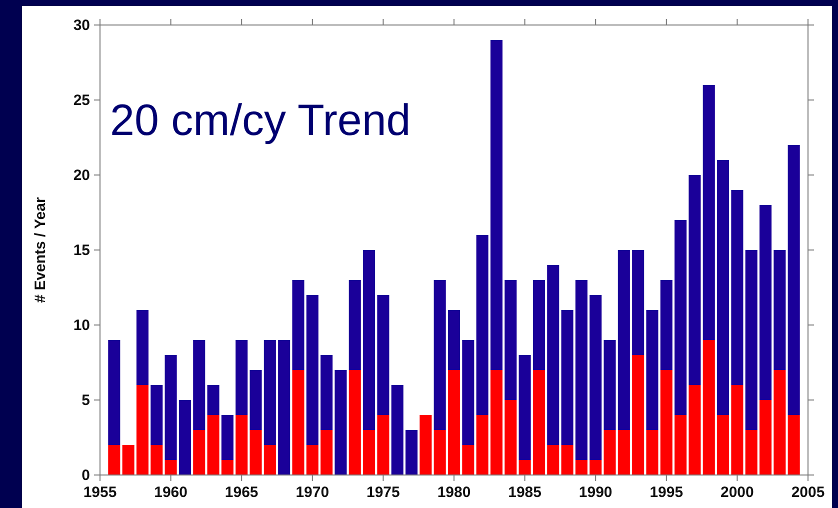 This screenshot has width=838, height=508. Describe the element at coordinates (81, 325) in the screenshot. I see `y-tick-label: 10` at that location.